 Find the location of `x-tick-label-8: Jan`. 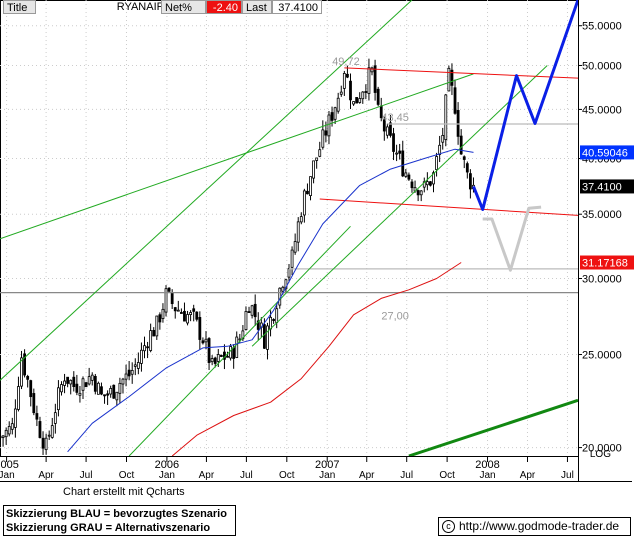

x-tick-label-8: Jan is located at coordinates (327, 475).